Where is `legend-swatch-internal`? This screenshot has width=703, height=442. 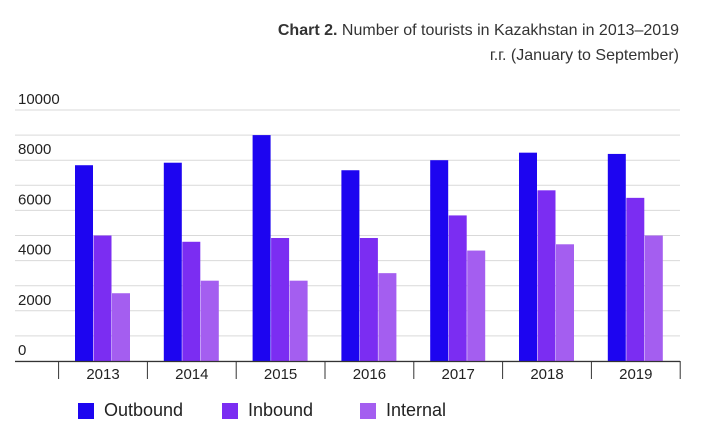
legend-swatch-internal is located at coordinates (368, 410).